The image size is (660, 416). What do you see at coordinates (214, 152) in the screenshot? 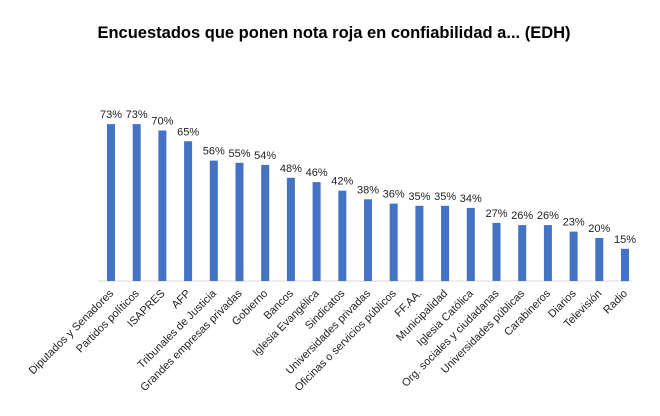
I see `data-label: 56%` at bounding box center [214, 152].